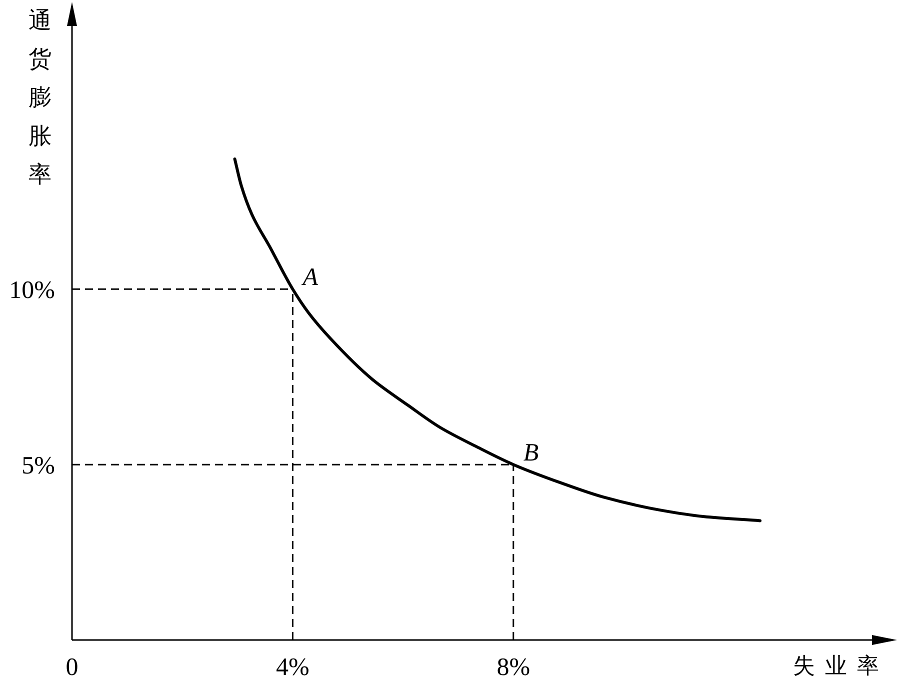 The image size is (899, 680). Describe the element at coordinates (310, 278) in the screenshot. I see `annotation: A` at that location.